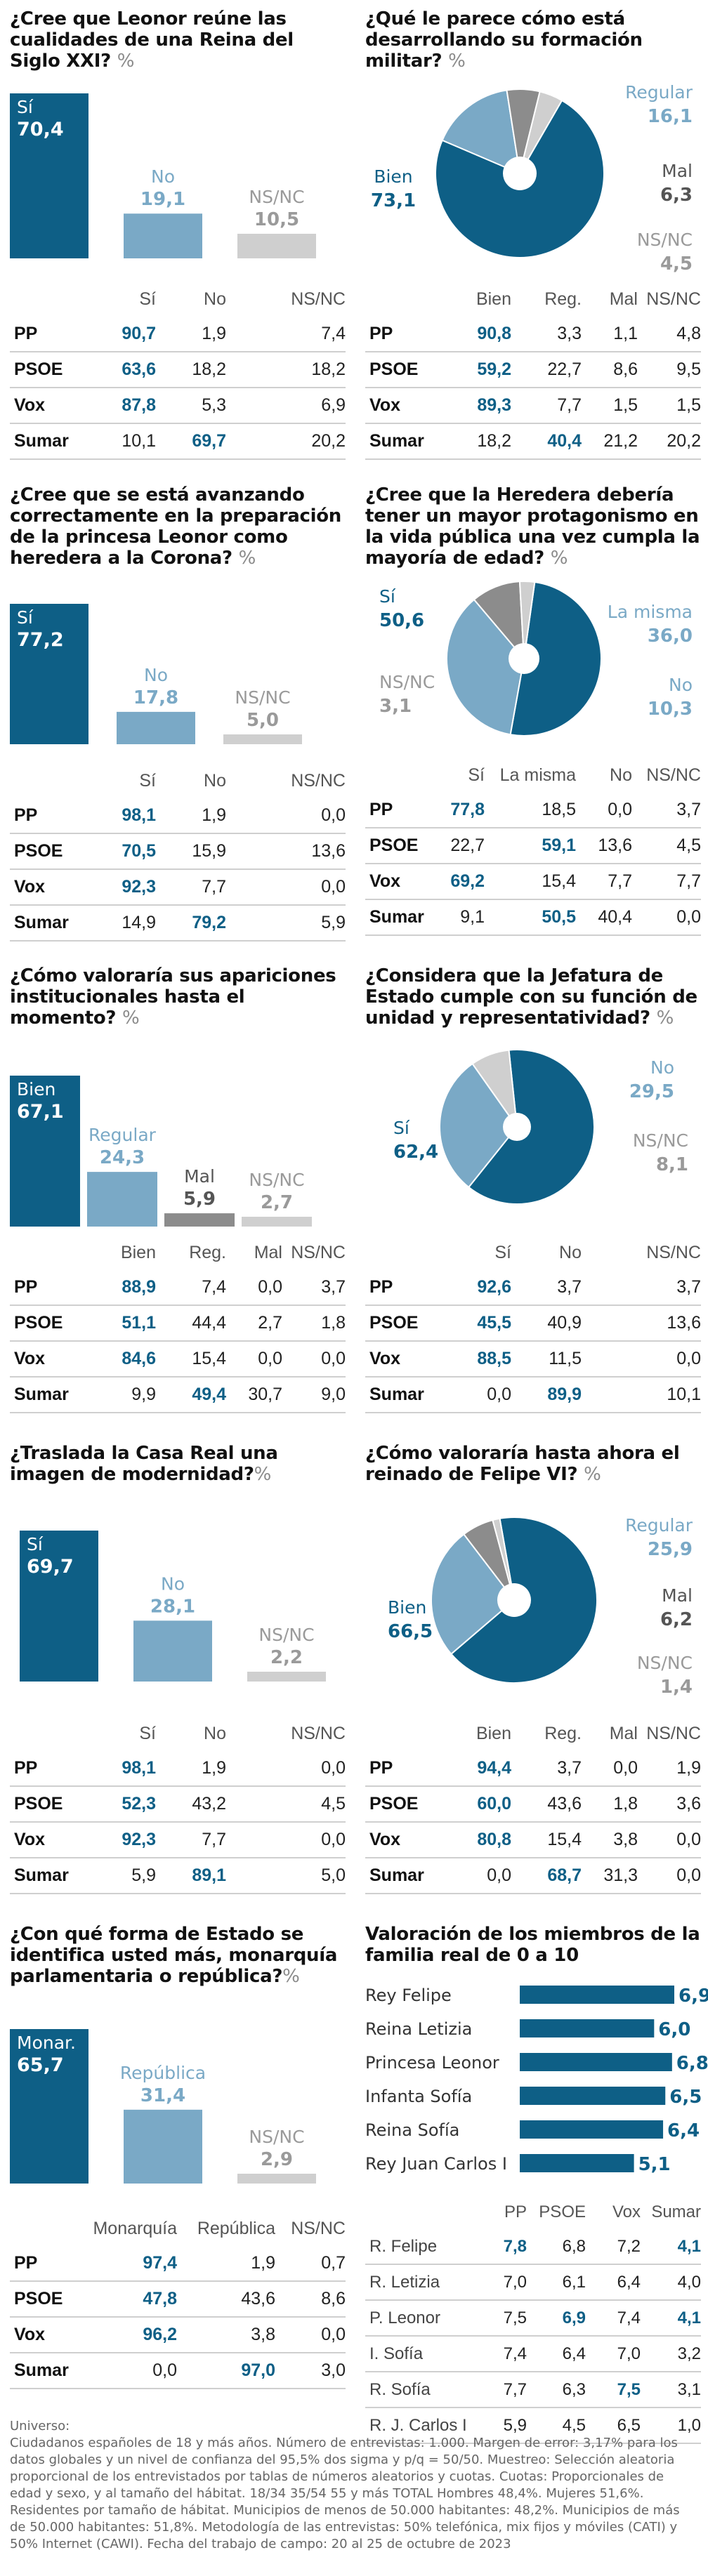 The image size is (708, 2576). Describe the element at coordinates (469, 1804) in the screenshot. I see `table-cell: 60,0` at that location.